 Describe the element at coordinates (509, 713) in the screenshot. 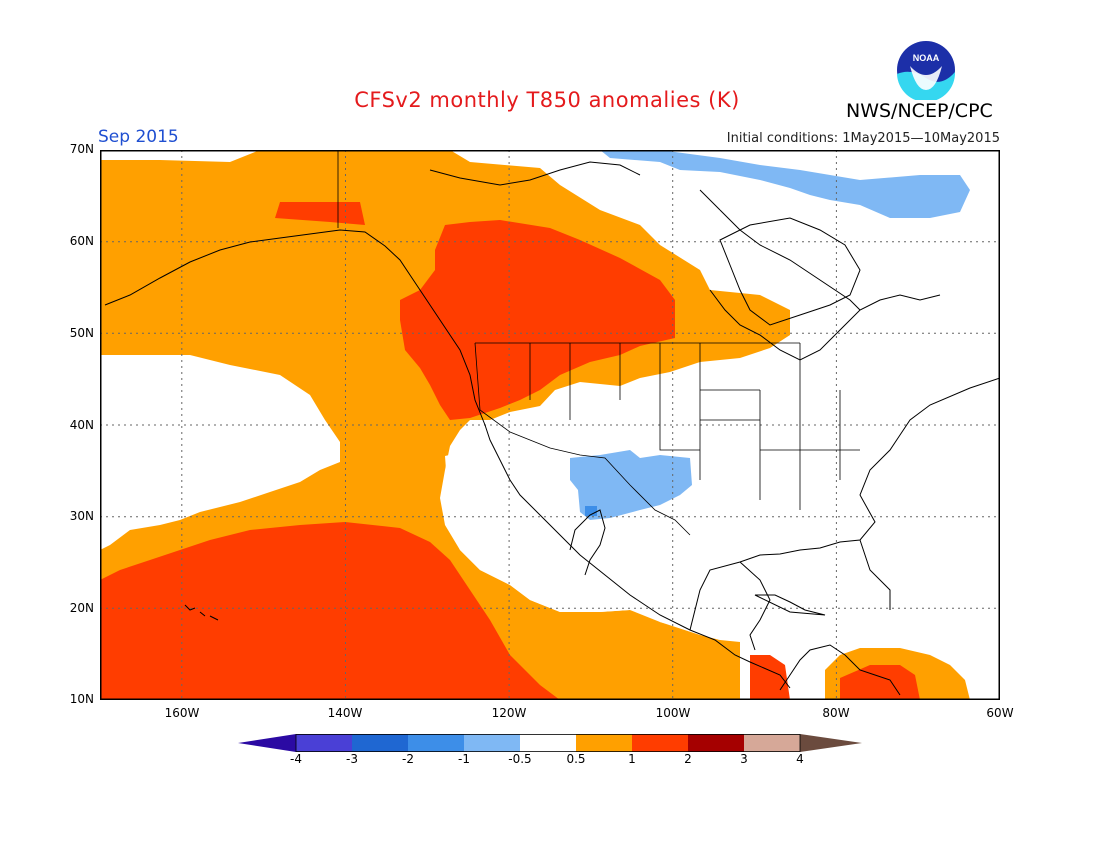

I see `lon-label-120w: 120W` at that location.